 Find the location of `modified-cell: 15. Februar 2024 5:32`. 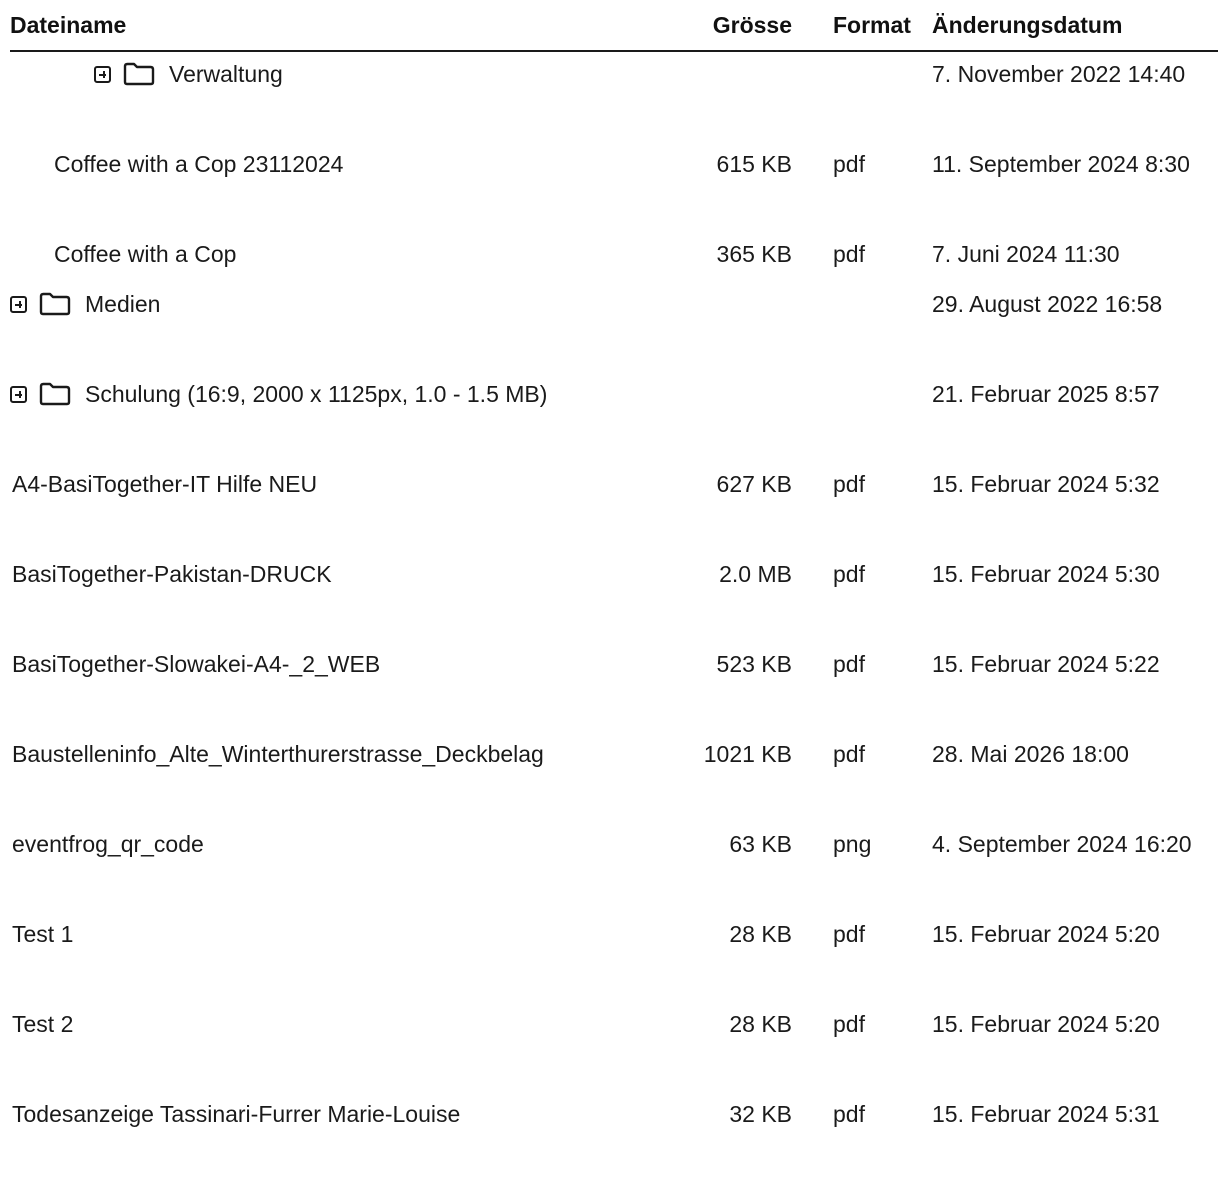

modified-cell: 15. Februar 2024 5:32 is located at coordinates (1046, 484).